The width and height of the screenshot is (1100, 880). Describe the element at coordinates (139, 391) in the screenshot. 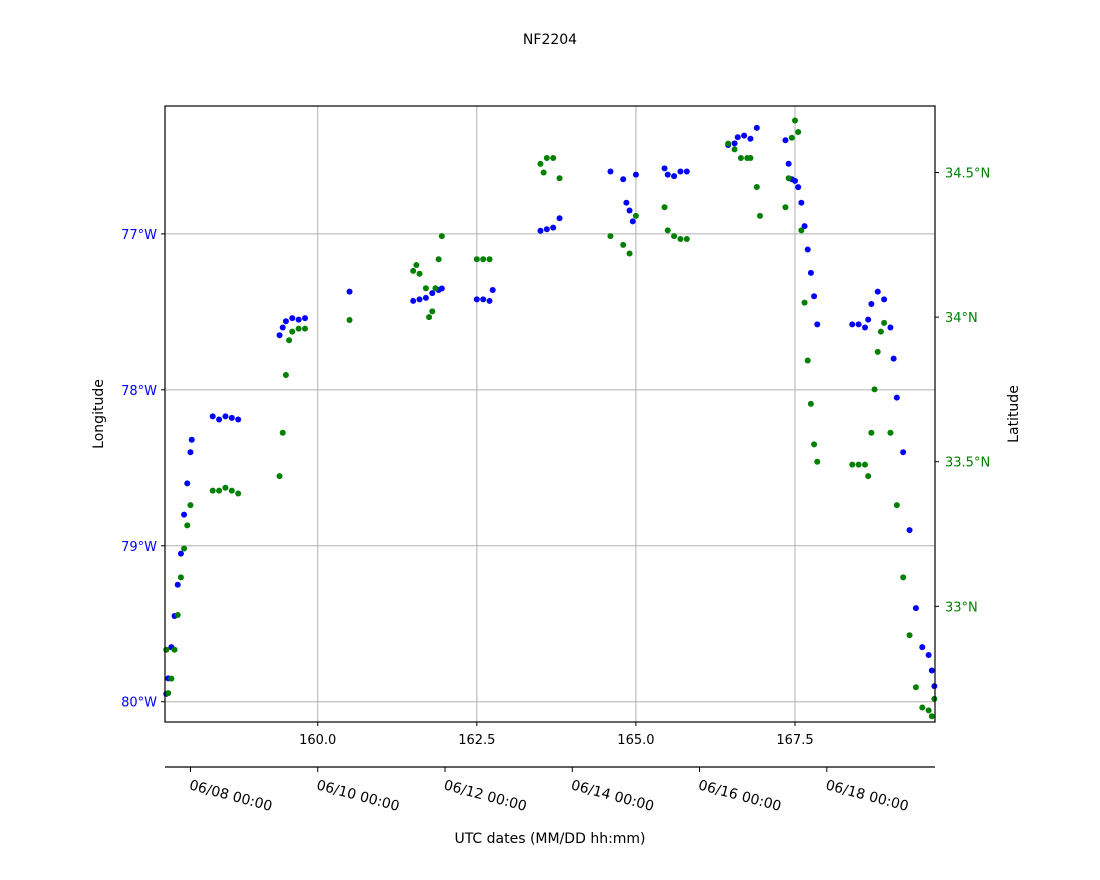

I see `left-tick-label: 78°W` at that location.